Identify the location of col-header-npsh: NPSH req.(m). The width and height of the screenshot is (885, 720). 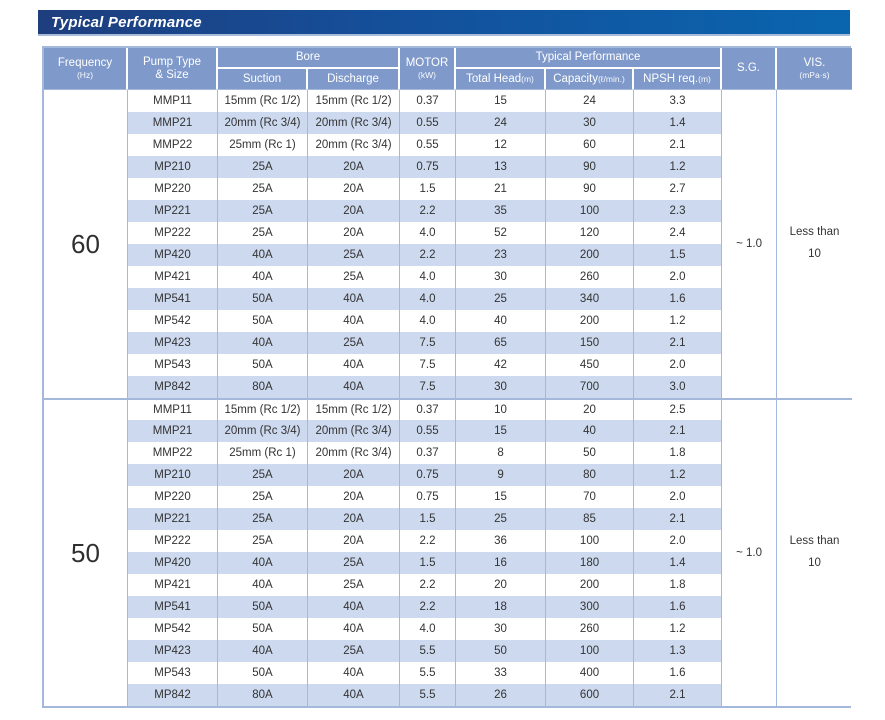
(678, 79).